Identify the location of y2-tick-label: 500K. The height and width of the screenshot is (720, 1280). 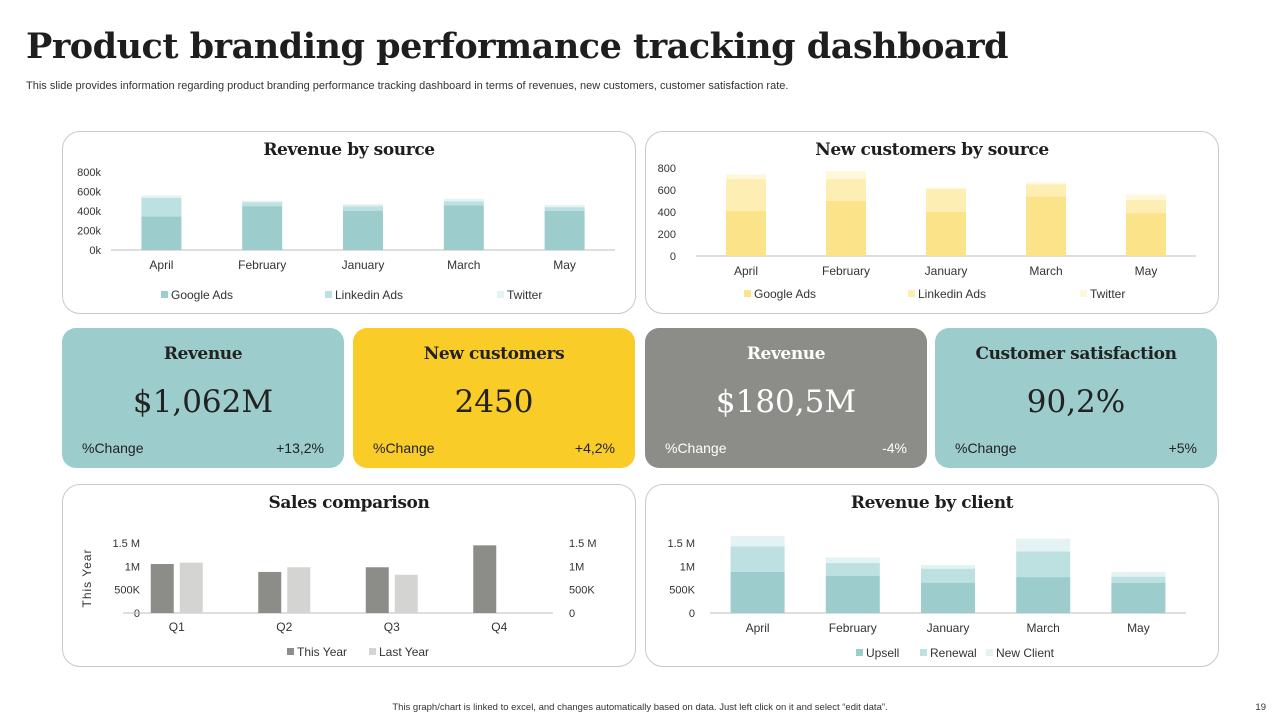
(582, 591).